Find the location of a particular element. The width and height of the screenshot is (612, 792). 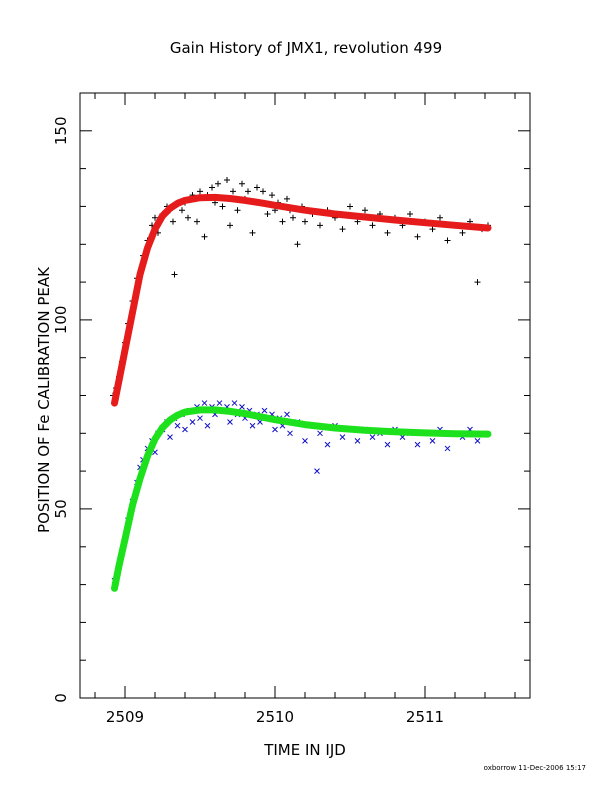

y-tick-label-1: 50 is located at coordinates (61, 508).